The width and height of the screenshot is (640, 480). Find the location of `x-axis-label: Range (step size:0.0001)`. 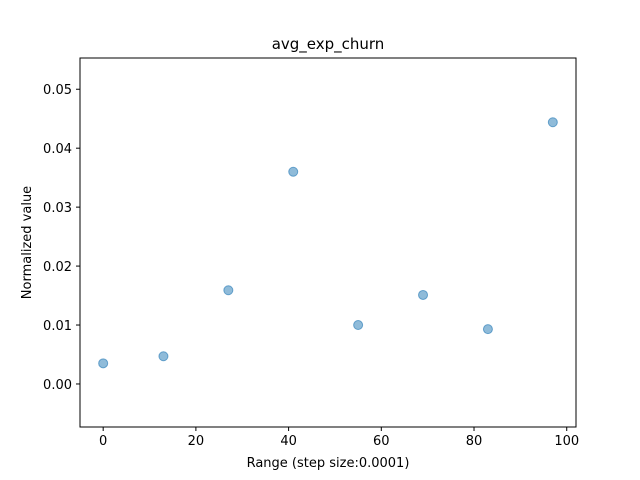

x-axis-label: Range (step size:0.0001) is located at coordinates (328, 463).